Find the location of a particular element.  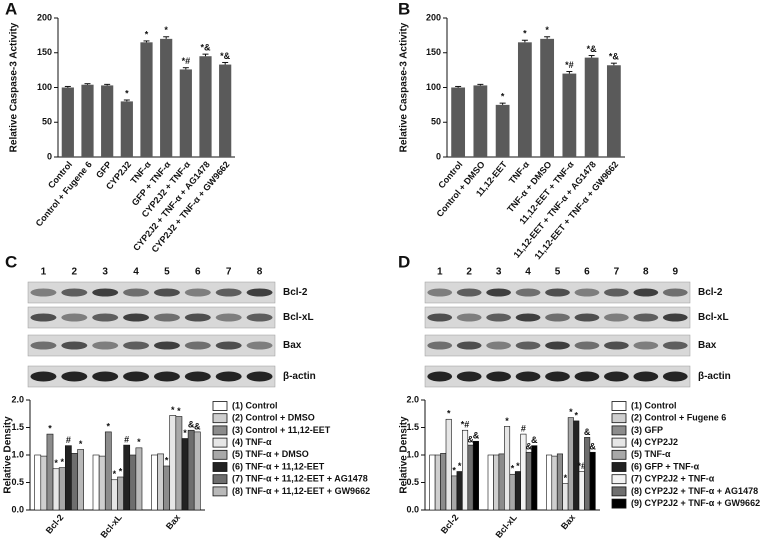

blot-row-label: Bax is located at coordinates (707, 345).